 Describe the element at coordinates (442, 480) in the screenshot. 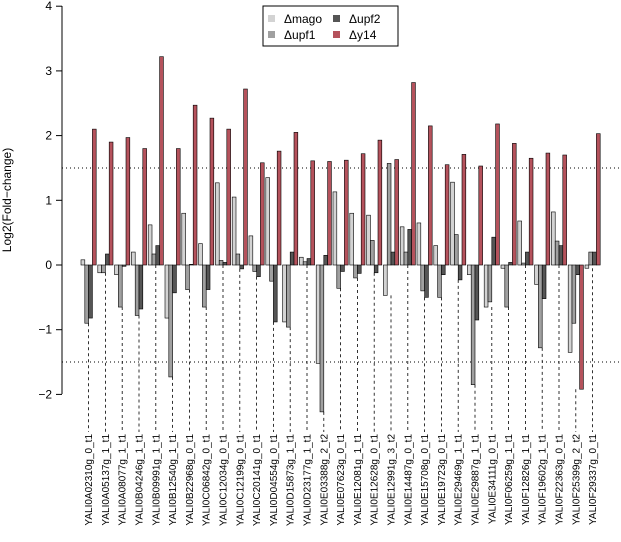

I see `x-category-label: YALI0E19723g_0_t1` at that location.